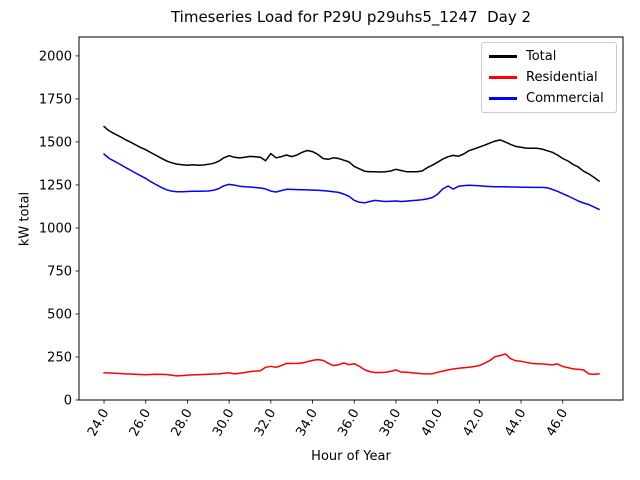 The image size is (640, 480). I want to click on legend-label: Residential, so click(562, 77).